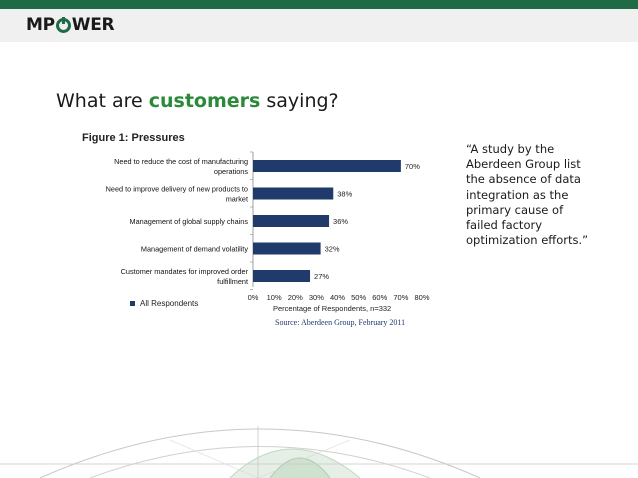 Image resolution: width=638 pixels, height=478 pixels. What do you see at coordinates (232, 281) in the screenshot?
I see `category-label: fulfillment` at bounding box center [232, 281].